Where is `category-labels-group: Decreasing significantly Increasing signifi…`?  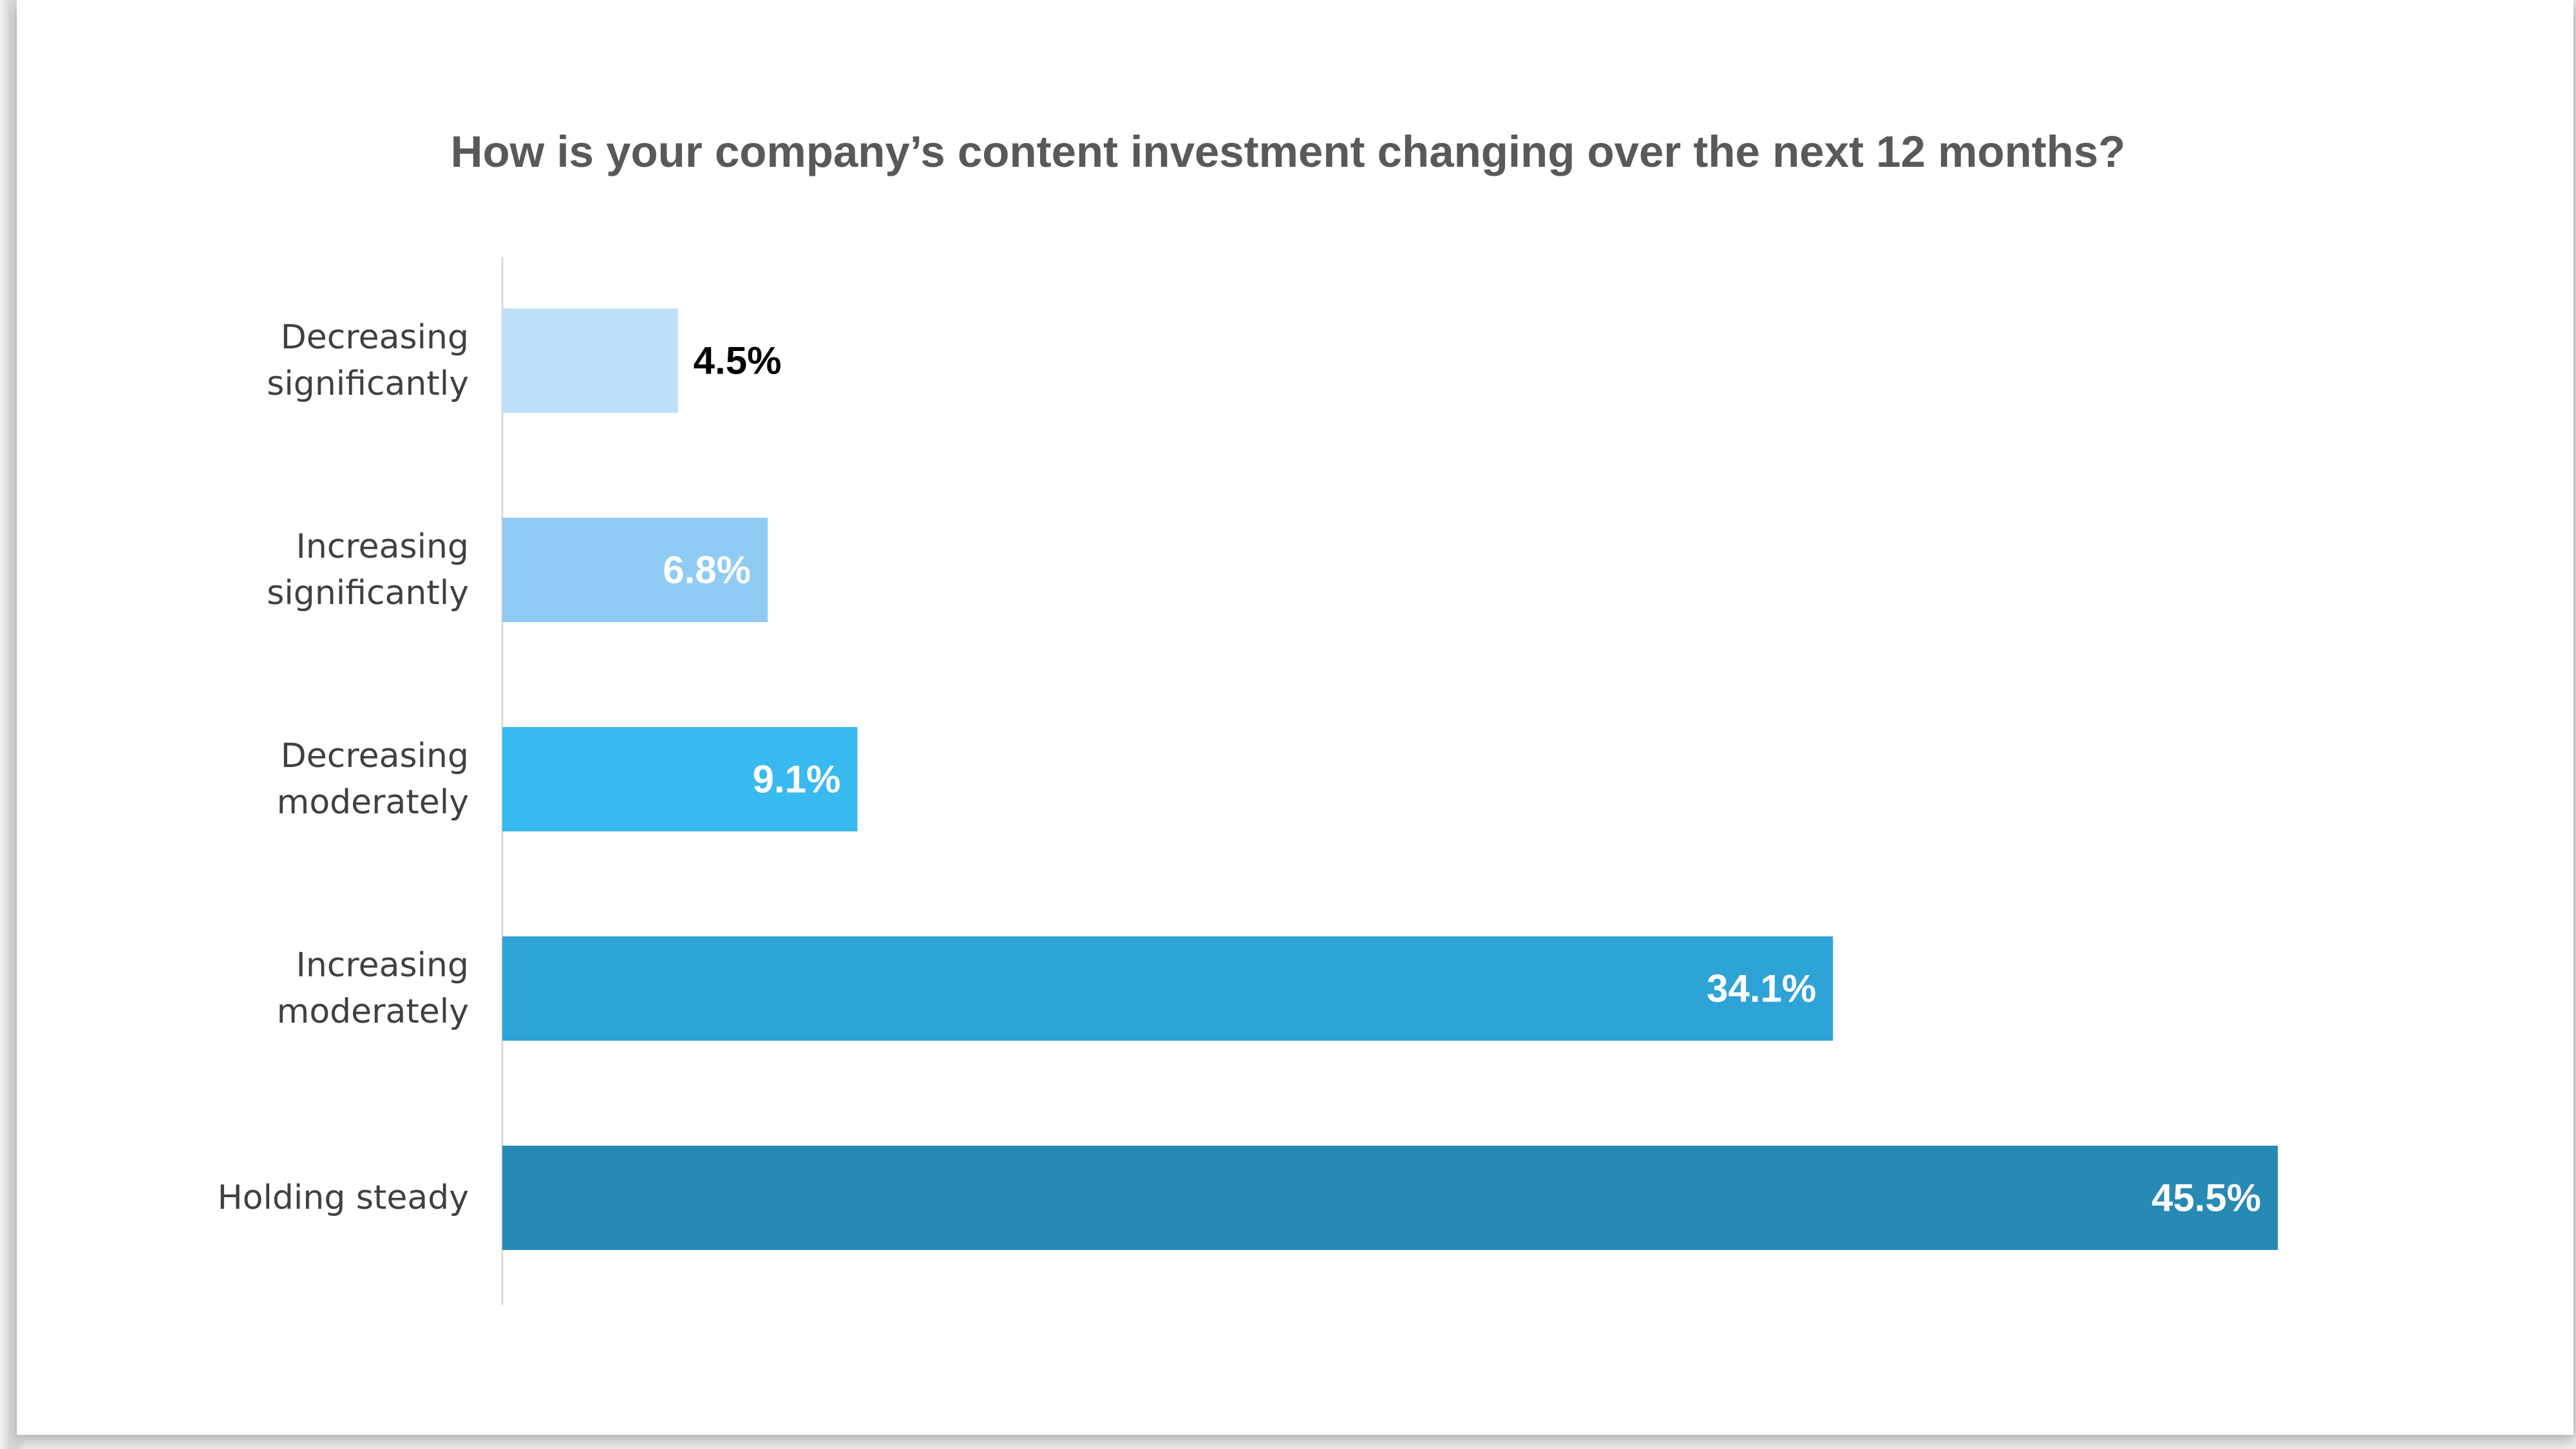
category-labels-group: Decreasing significantly Increasing signifi… is located at coordinates (343, 767).